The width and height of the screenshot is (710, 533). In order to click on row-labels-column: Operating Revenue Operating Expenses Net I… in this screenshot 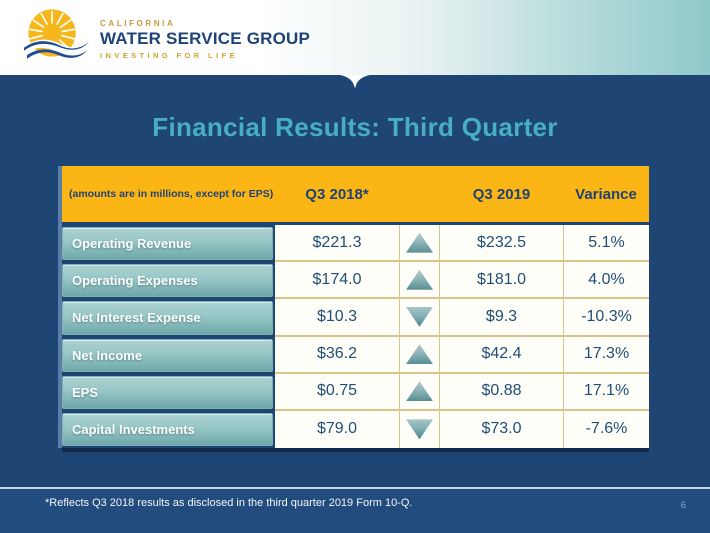, I will do `click(167, 336)`.